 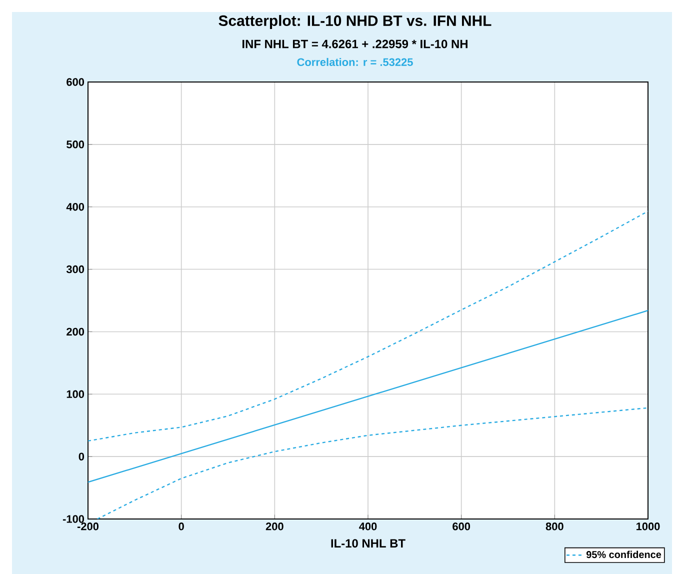 I want to click on y-tick-label: 600, so click(x=75, y=82).